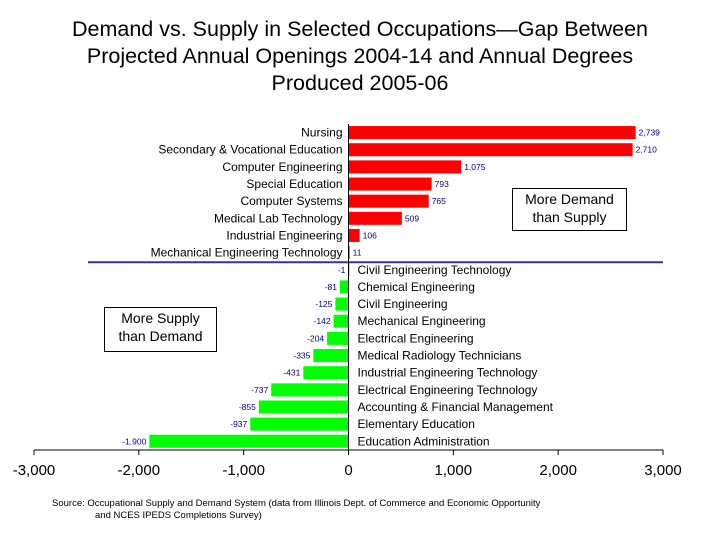 The height and width of the screenshot is (540, 720). I want to click on category-label-13: Electrical Engineering, so click(416, 338).